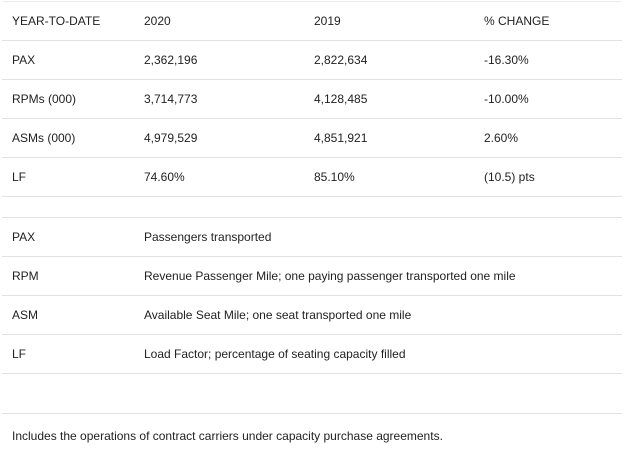 The height and width of the screenshot is (452, 624). What do you see at coordinates (68, 60) in the screenshot?
I see `row-label: PAX` at bounding box center [68, 60].